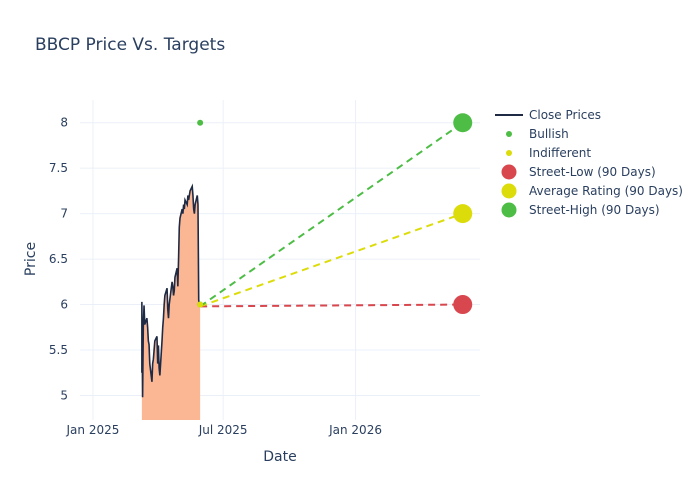  Describe the element at coordinates (592, 172) in the screenshot. I see `legend-label: Street-Low (90 Days)` at that location.